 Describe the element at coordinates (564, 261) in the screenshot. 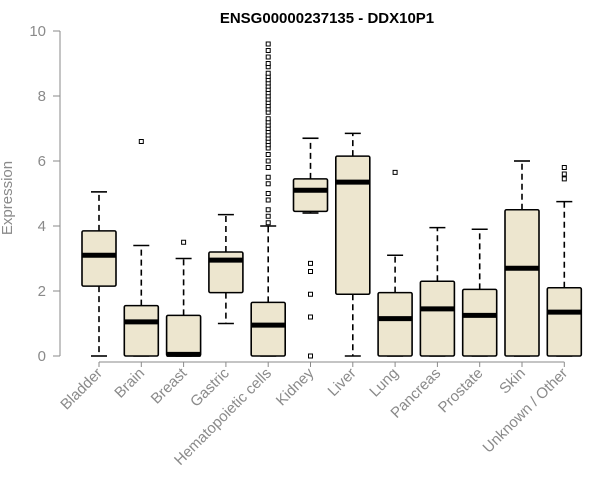

I see `box-unknown-other` at that location.